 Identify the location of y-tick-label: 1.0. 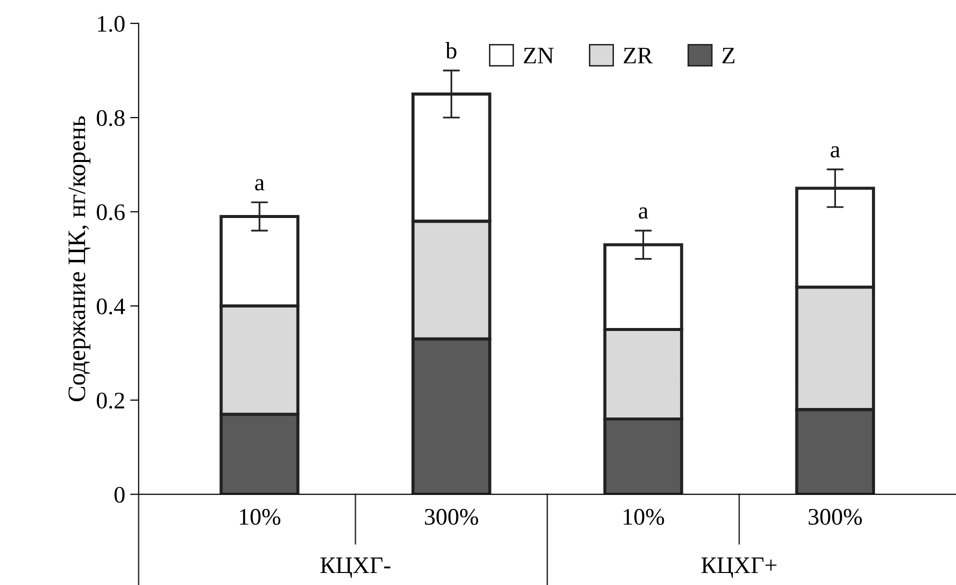
(111, 24).